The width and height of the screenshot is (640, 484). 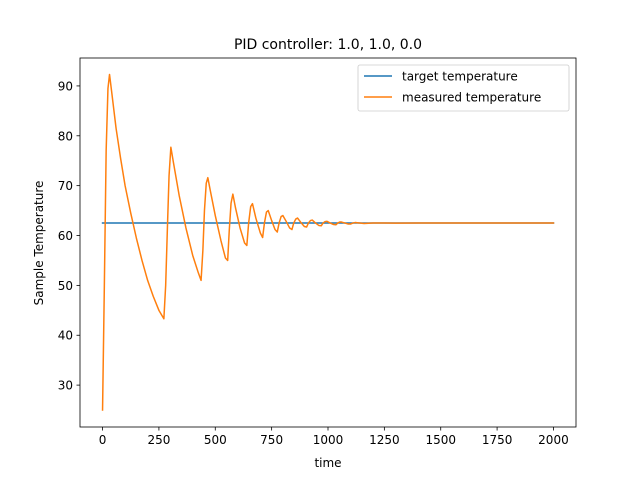 What do you see at coordinates (65, 386) in the screenshot?
I see `y-tick-label: 30` at bounding box center [65, 386].